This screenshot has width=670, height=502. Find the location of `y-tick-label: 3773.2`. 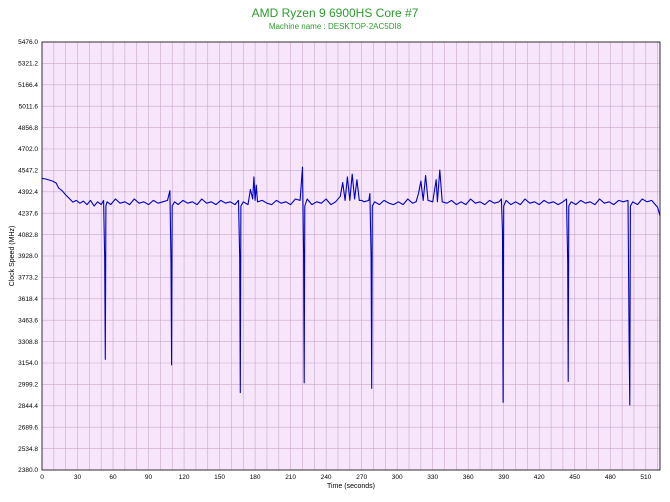

y-tick-label: 3773.2 is located at coordinates (28, 278).